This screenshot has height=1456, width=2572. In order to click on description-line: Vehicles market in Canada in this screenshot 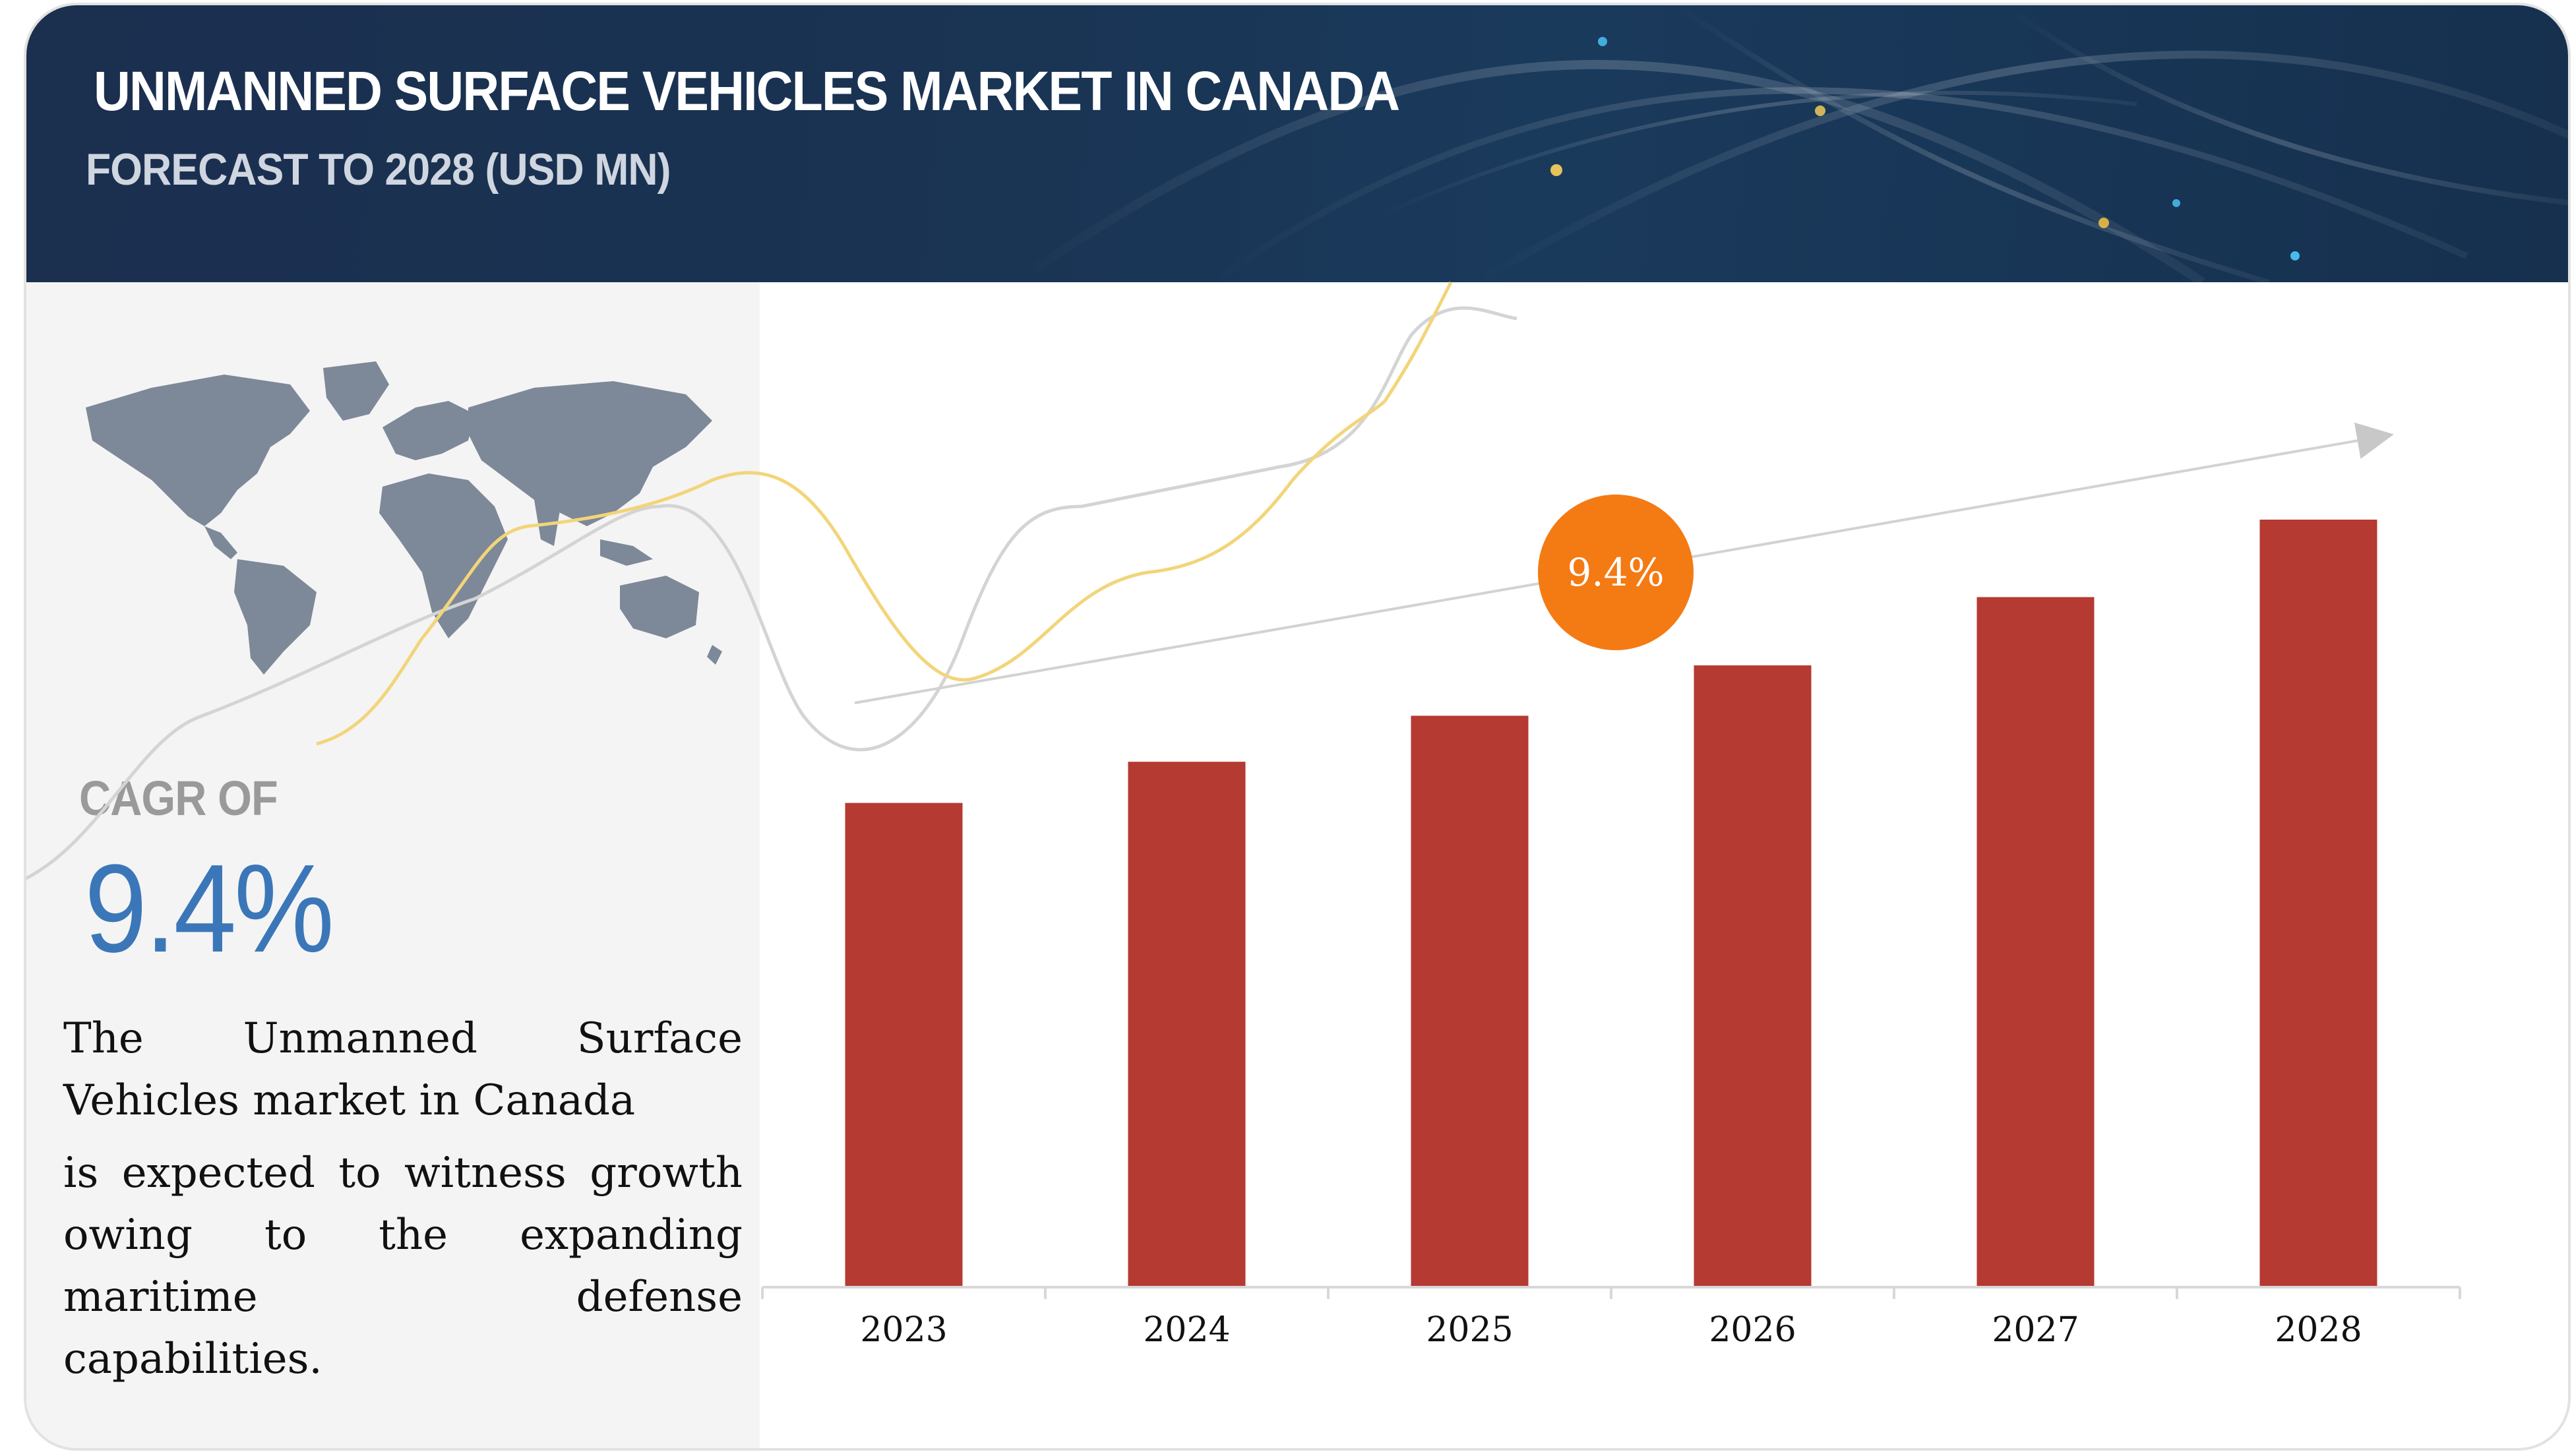, I will do `click(350, 1100)`.